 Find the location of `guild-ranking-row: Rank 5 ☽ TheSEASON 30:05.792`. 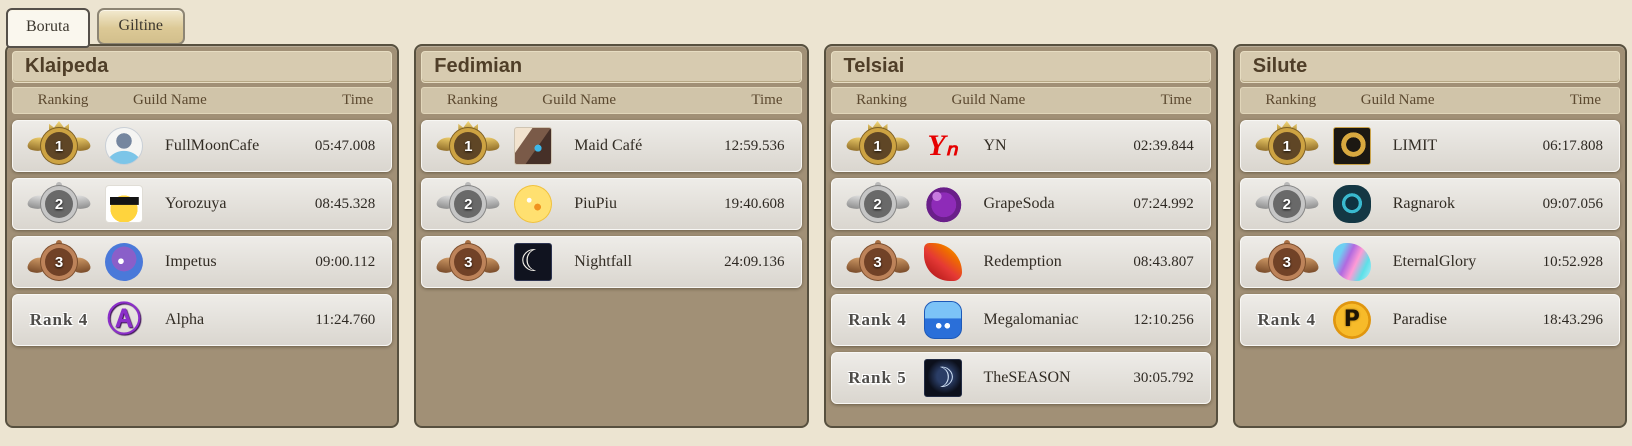

guild-ranking-row: Rank 5 ☽ TheSEASON 30:05.792 is located at coordinates (1020, 378).